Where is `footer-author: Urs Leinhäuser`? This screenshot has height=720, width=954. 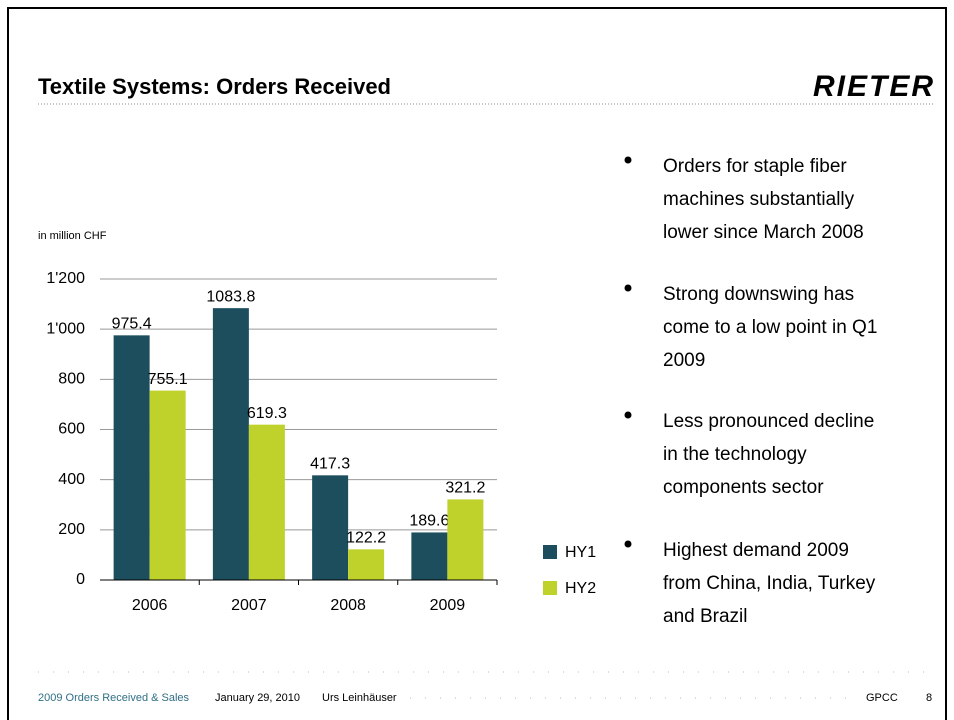 footer-author: Urs Leinhäuser is located at coordinates (359, 698).